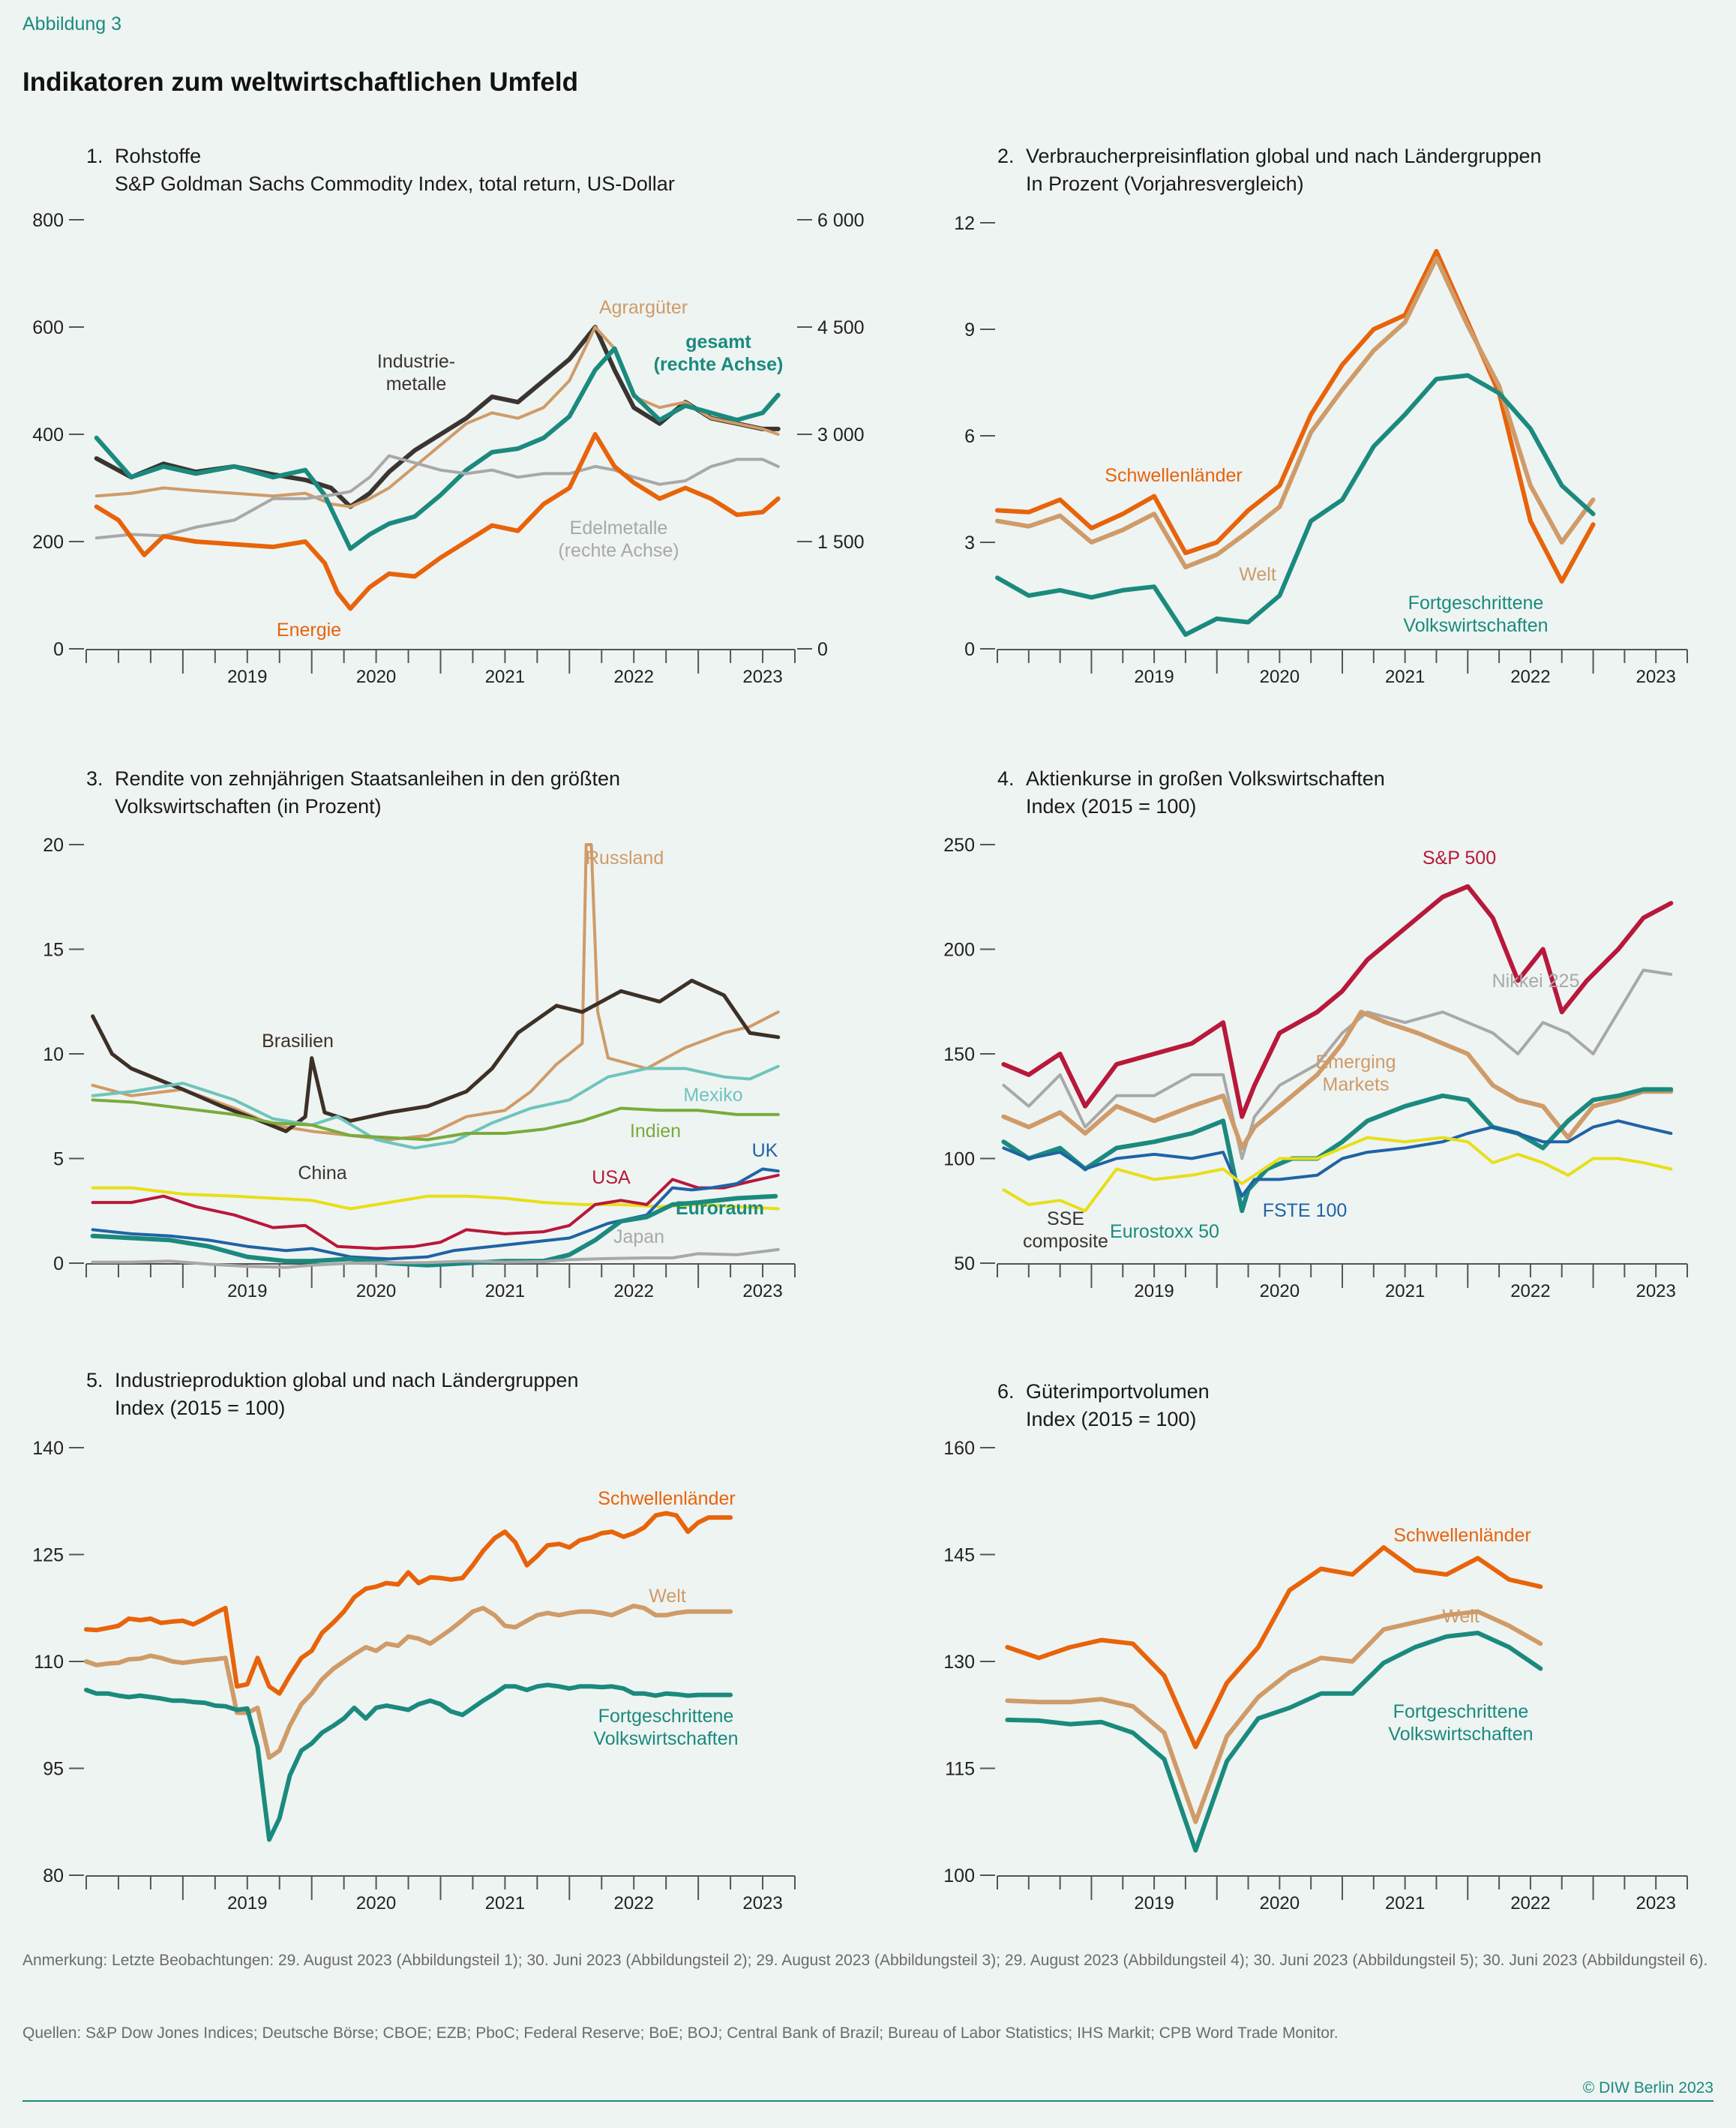  What do you see at coordinates (619, 528) in the screenshot?
I see `p1-label-edel: Edelmetalle` at bounding box center [619, 528].